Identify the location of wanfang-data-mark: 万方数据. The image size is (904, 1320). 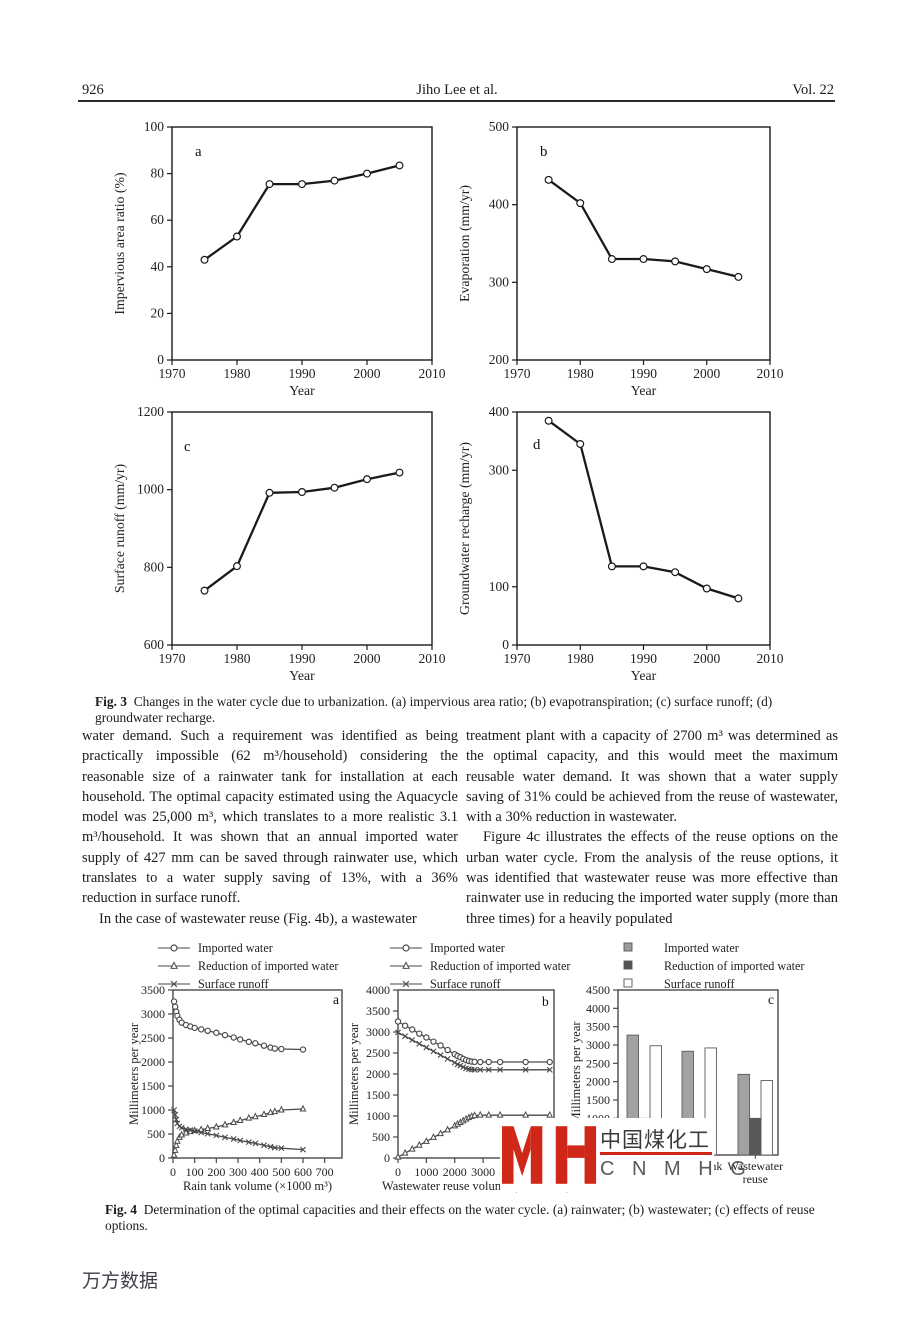
(120, 1281).